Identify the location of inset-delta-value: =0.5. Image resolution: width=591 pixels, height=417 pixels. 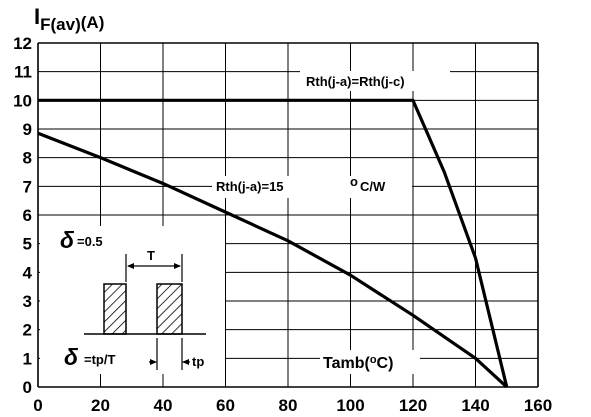
(90, 241).